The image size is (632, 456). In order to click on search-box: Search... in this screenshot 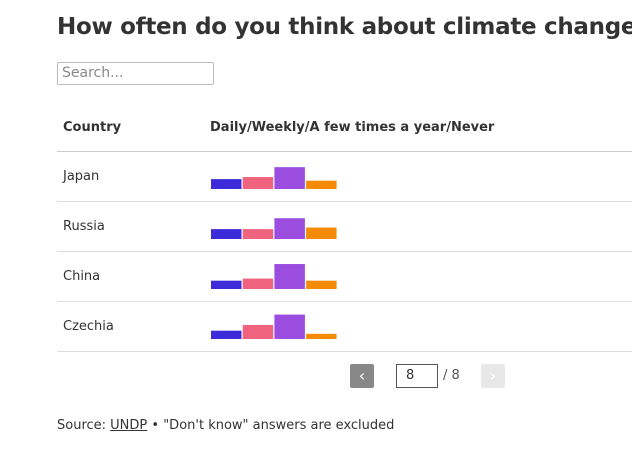, I will do `click(135, 73)`.